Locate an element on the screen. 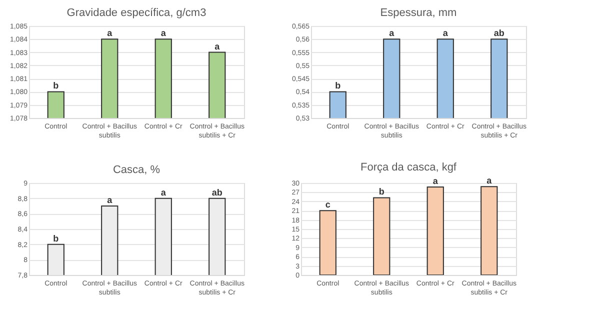  chart-title: Gravidade específica, g/cm3 is located at coordinates (136, 13).